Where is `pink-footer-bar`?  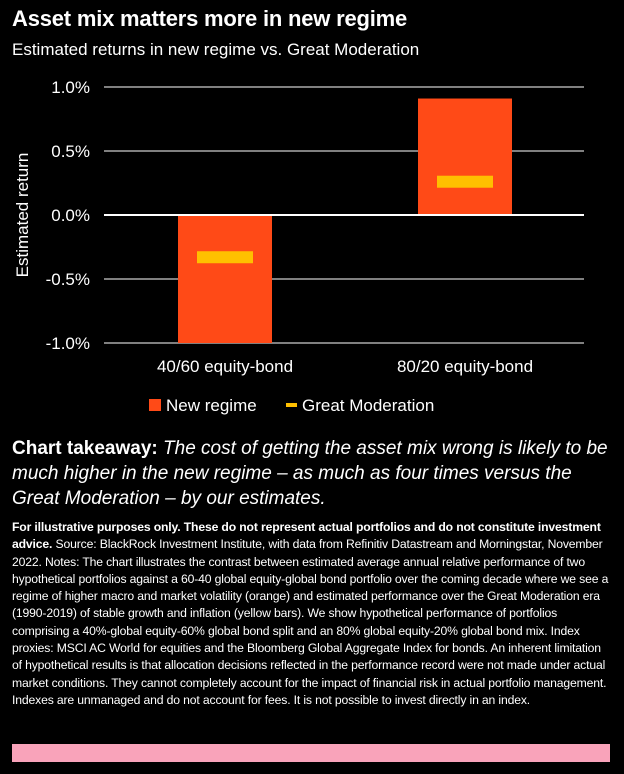 pink-footer-bar is located at coordinates (311, 753).